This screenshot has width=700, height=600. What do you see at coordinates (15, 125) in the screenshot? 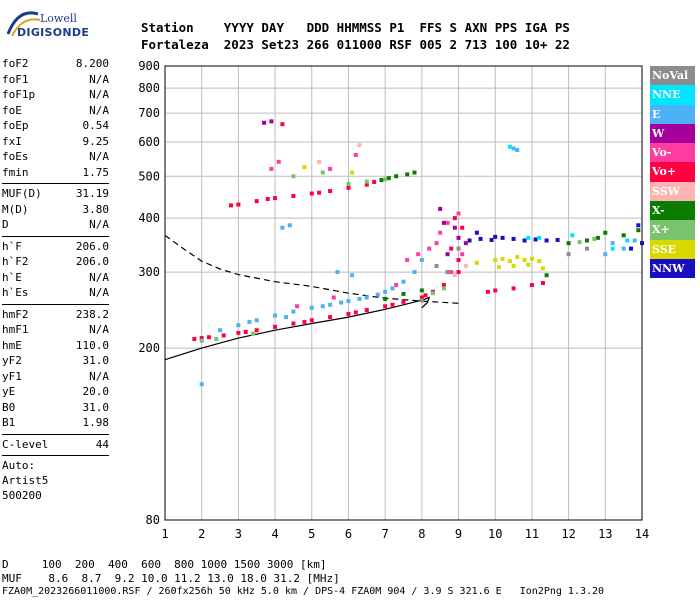
I see `param-label: foEp` at bounding box center [15, 125].